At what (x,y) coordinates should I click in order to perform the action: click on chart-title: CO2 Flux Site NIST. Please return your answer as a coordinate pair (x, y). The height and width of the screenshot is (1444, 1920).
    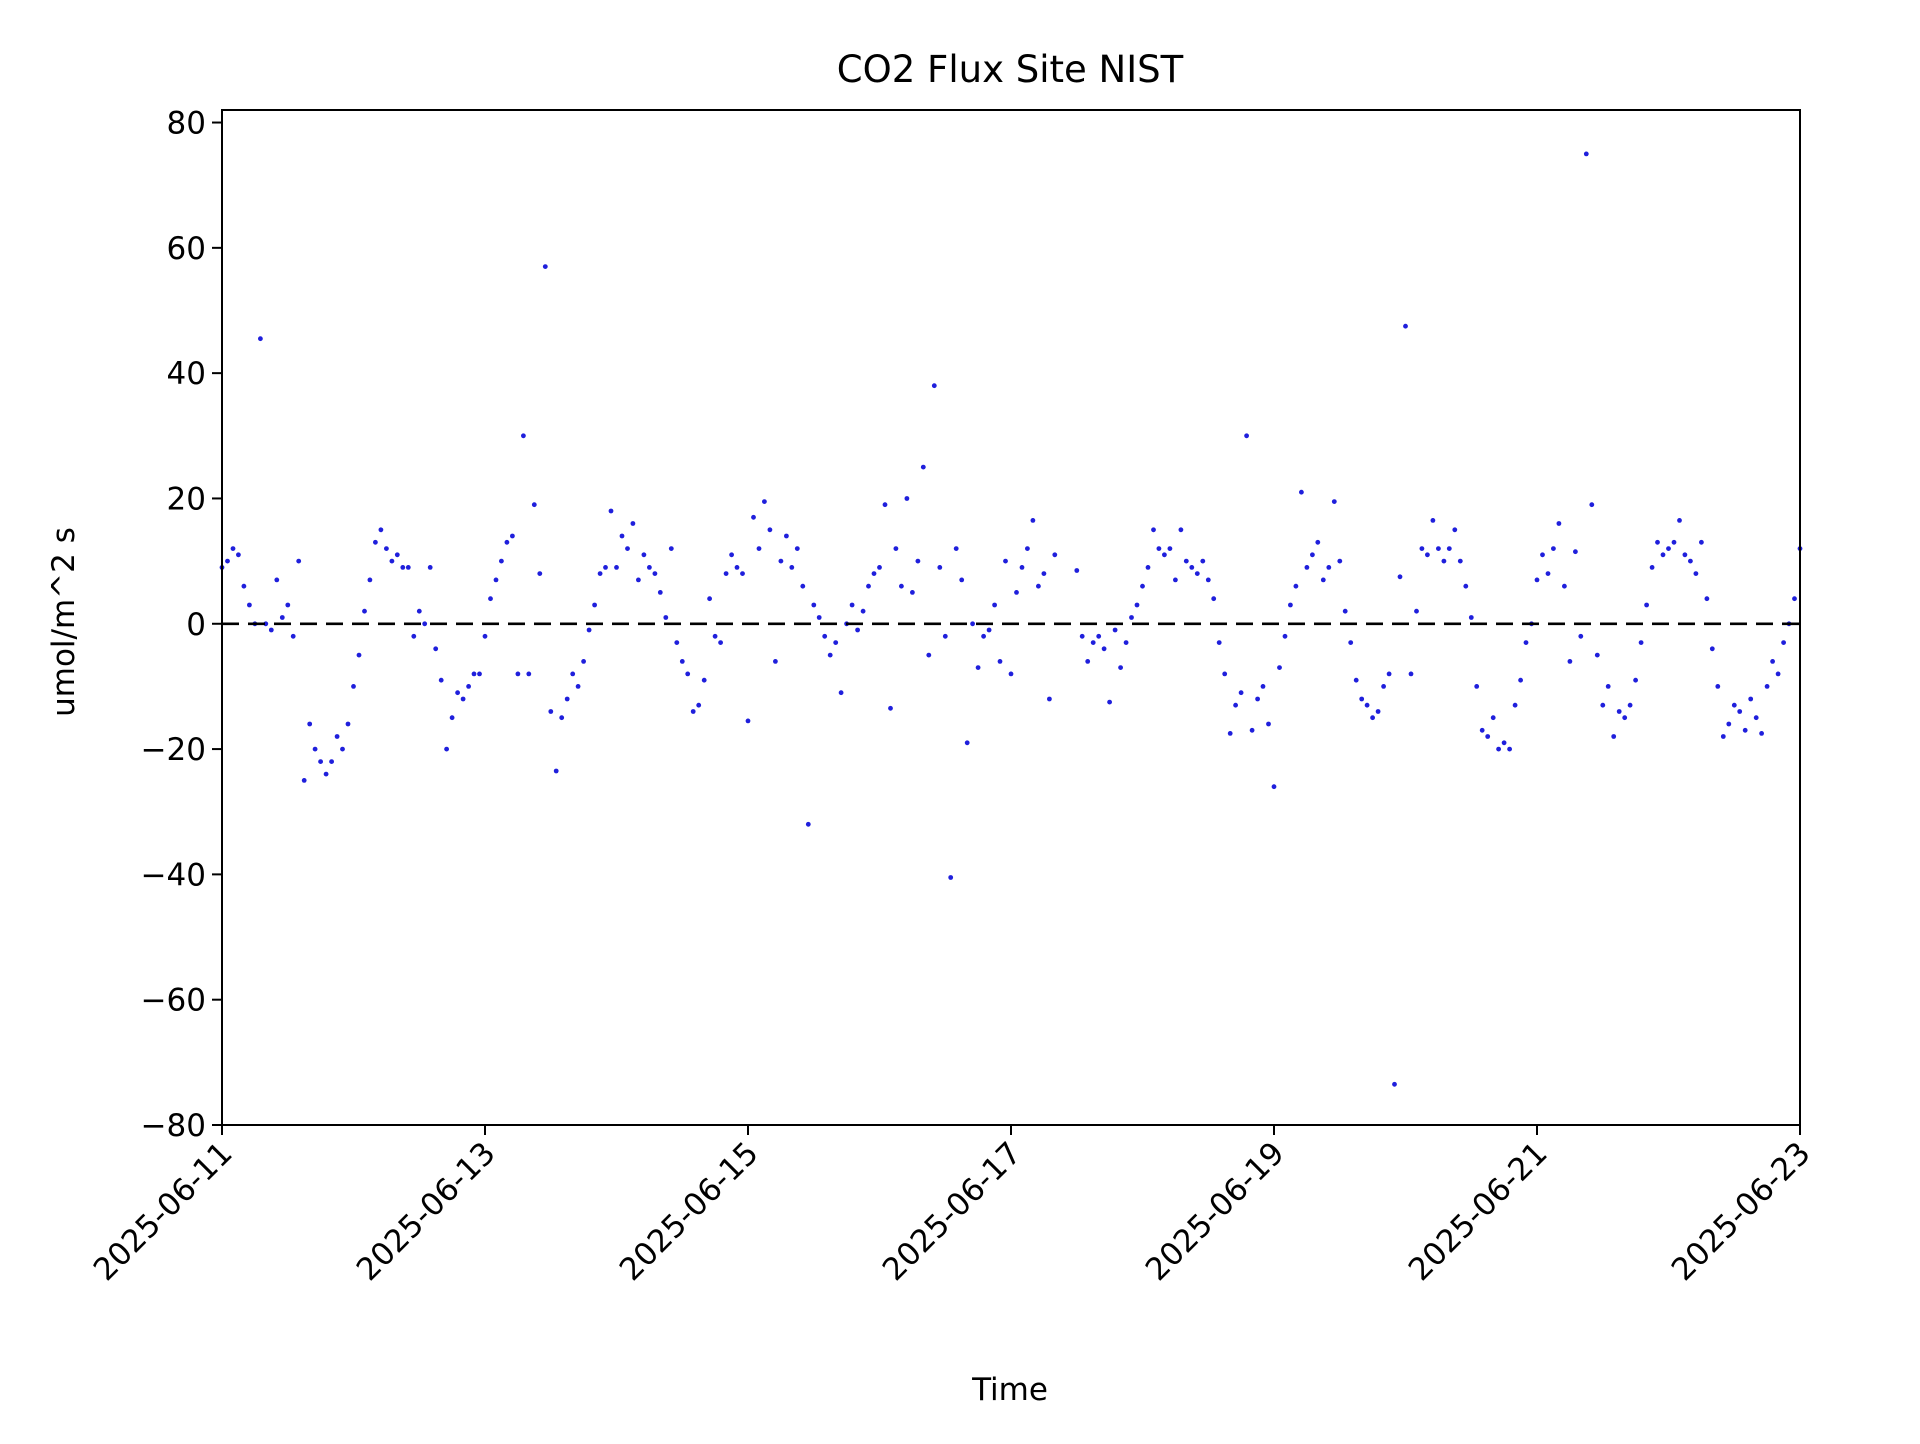
    Looking at the image, I should click on (1010, 69).